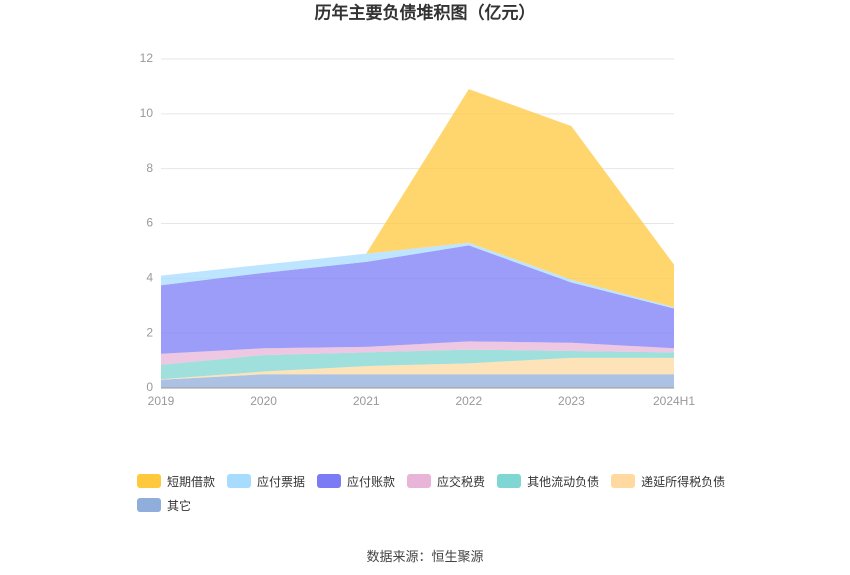 This screenshot has width=850, height=575. I want to click on legend-label: 应付账款, so click(371, 481).